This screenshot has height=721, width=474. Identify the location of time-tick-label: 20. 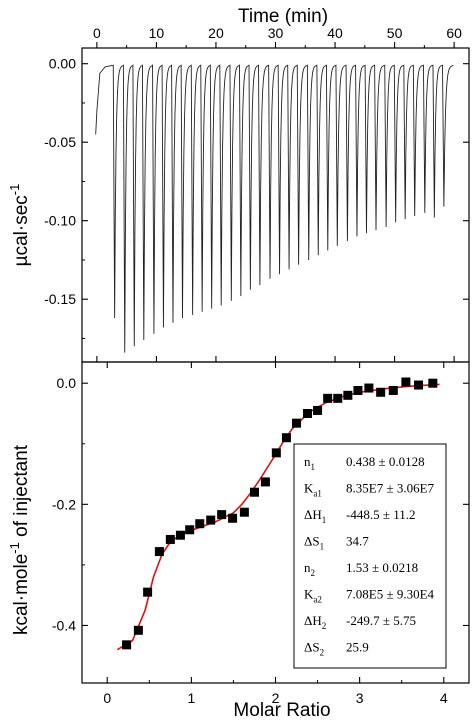
(216, 33).